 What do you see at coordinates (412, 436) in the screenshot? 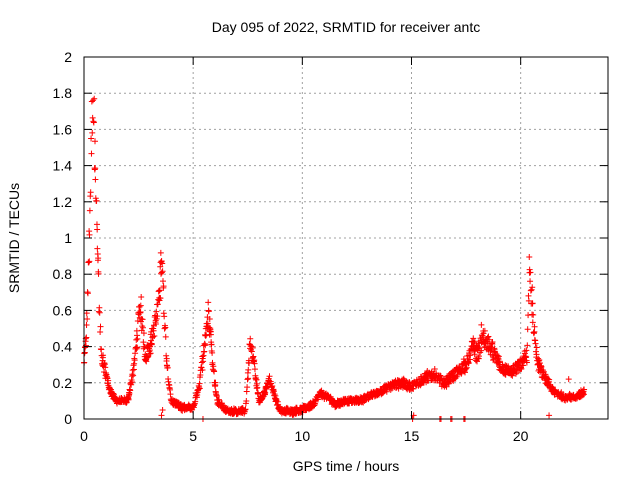
I see `x-tick-label: 15` at bounding box center [412, 436].